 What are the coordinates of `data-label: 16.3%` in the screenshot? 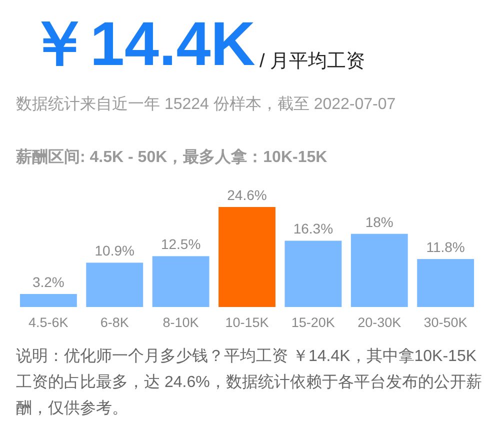 It's located at (313, 228).